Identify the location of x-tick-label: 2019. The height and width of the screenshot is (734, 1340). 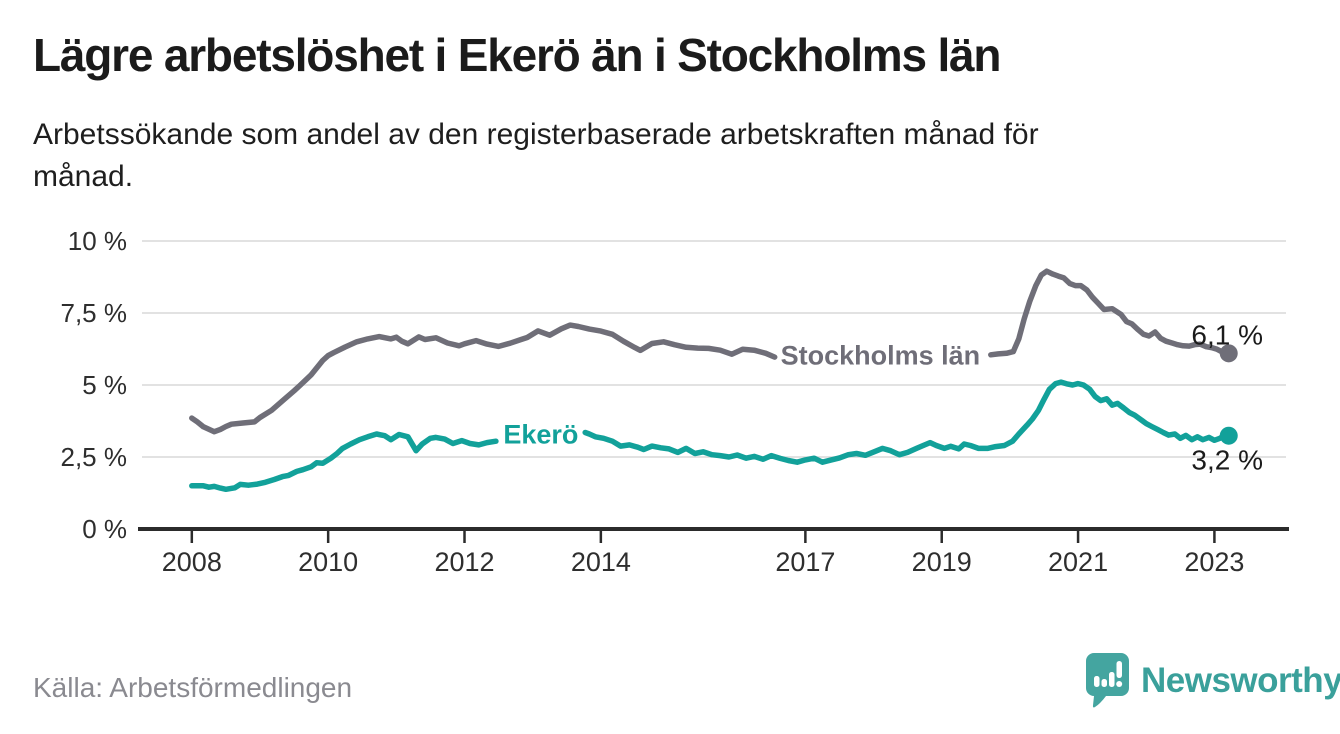
(942, 562).